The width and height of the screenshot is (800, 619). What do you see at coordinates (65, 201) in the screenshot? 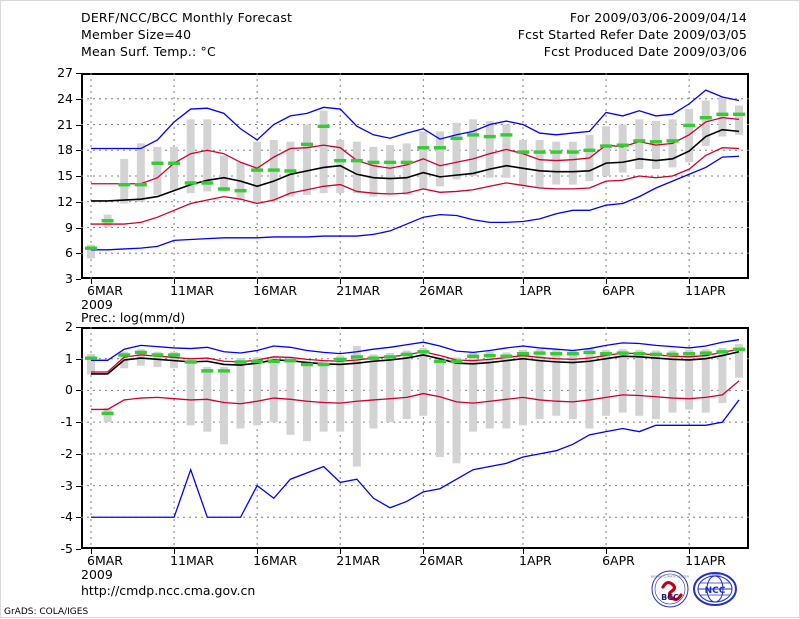
I see `y-tick-label: 12` at bounding box center [65, 201].